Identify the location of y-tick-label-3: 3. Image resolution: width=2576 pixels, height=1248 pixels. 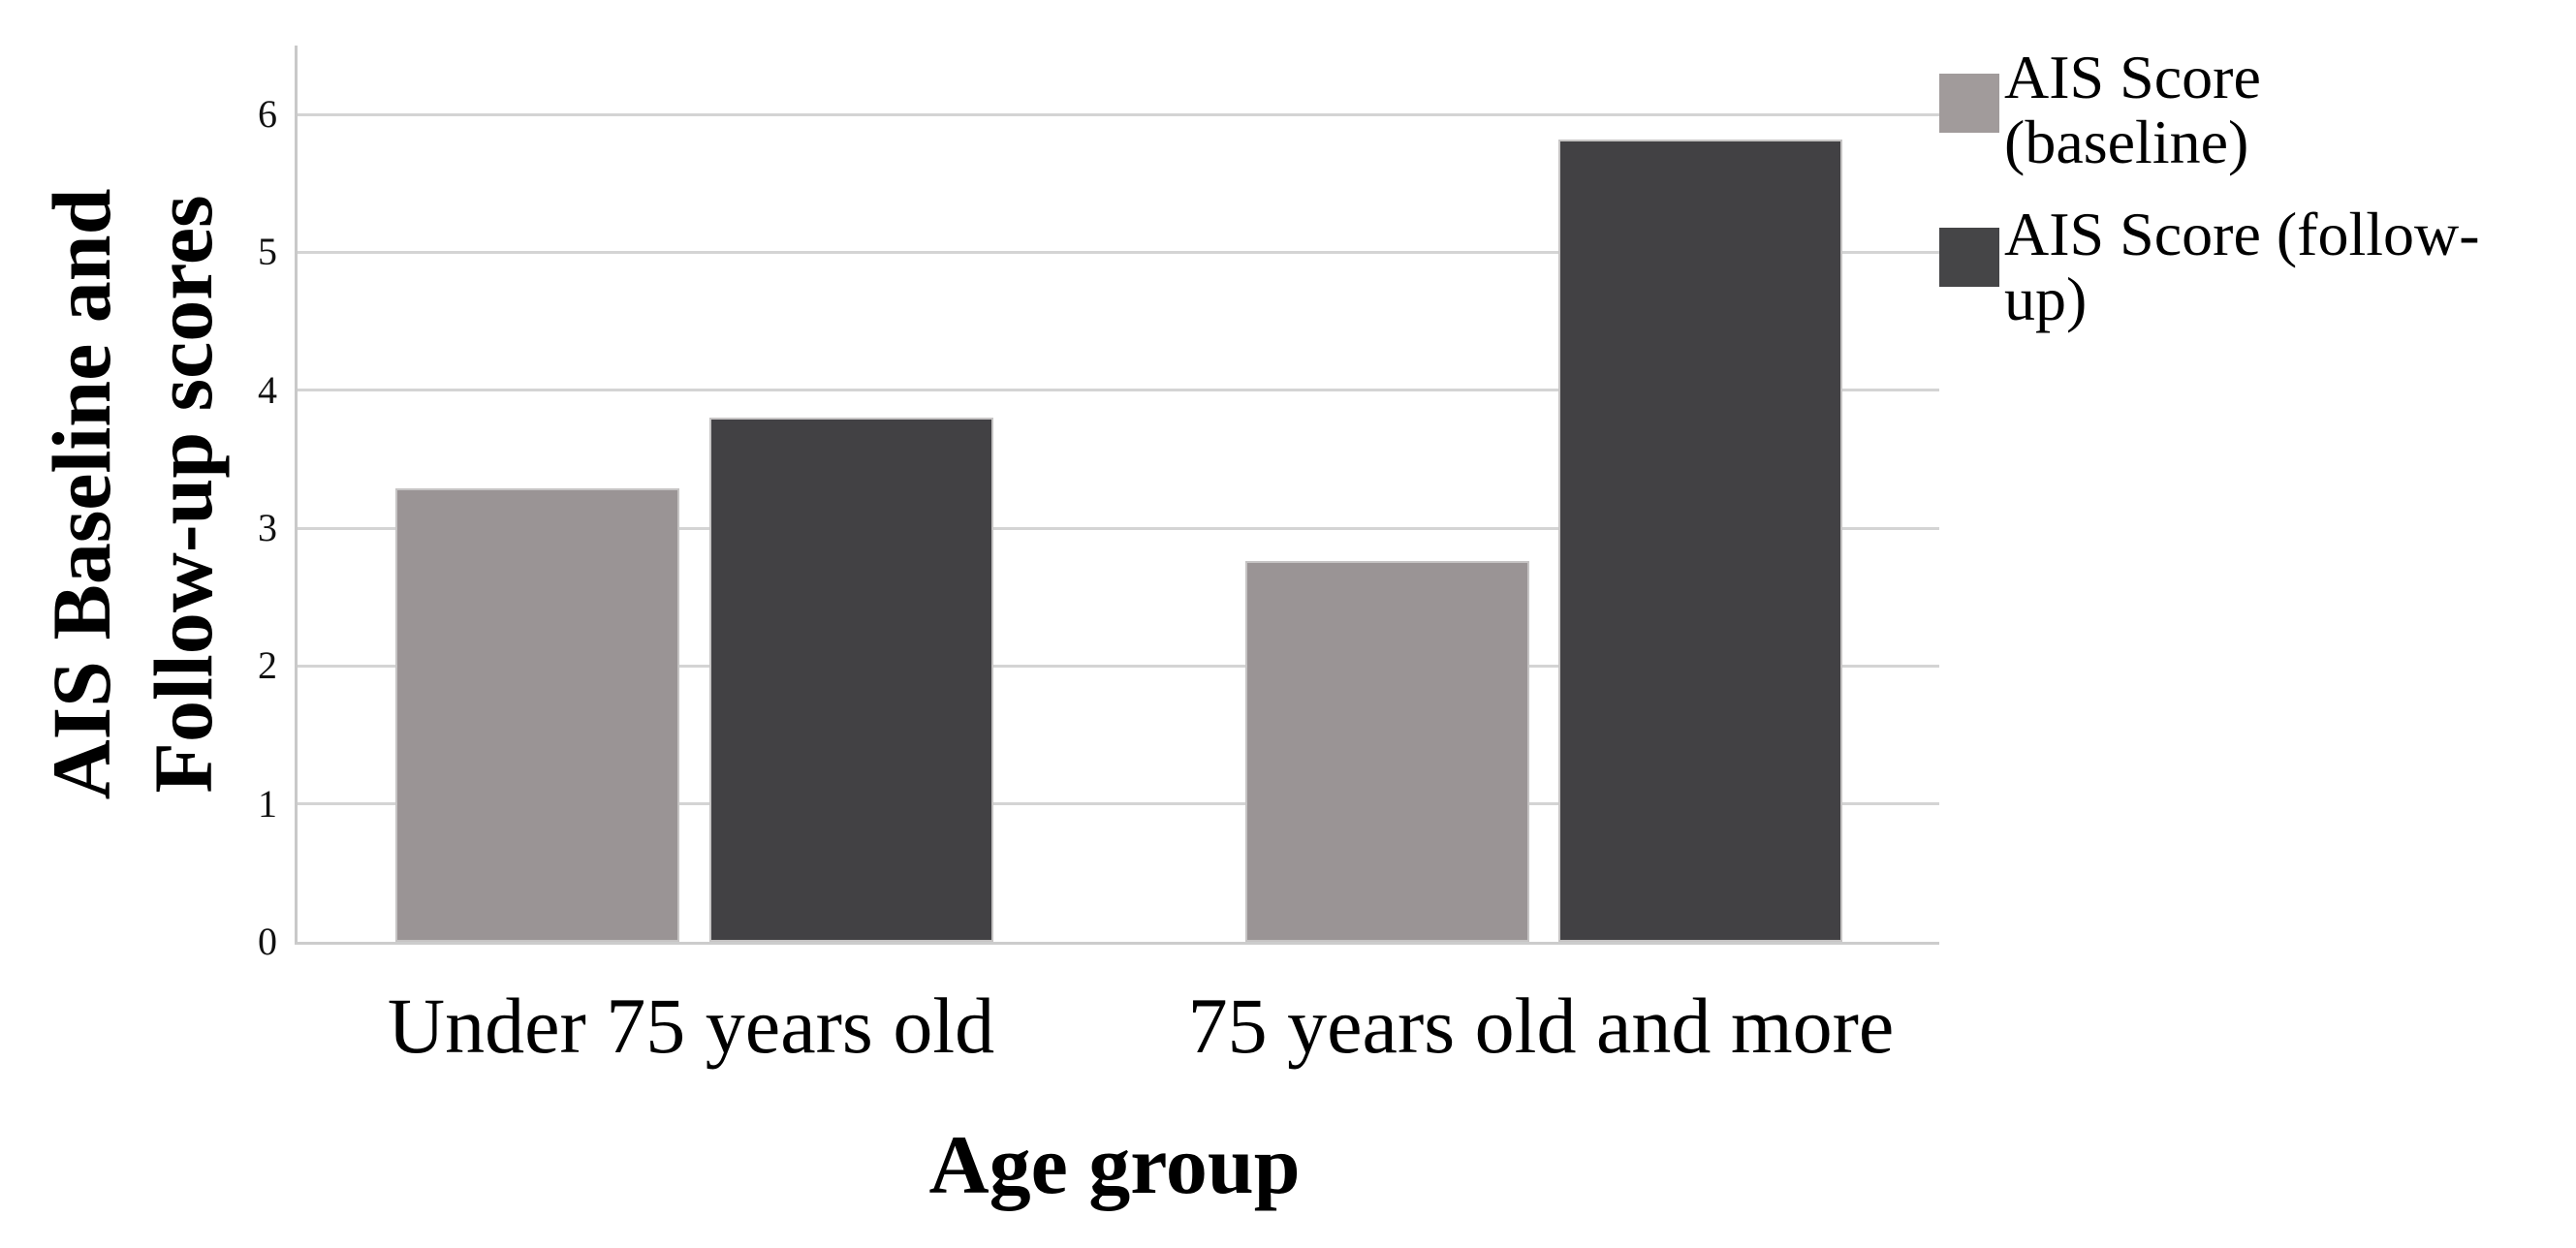
(267, 528).